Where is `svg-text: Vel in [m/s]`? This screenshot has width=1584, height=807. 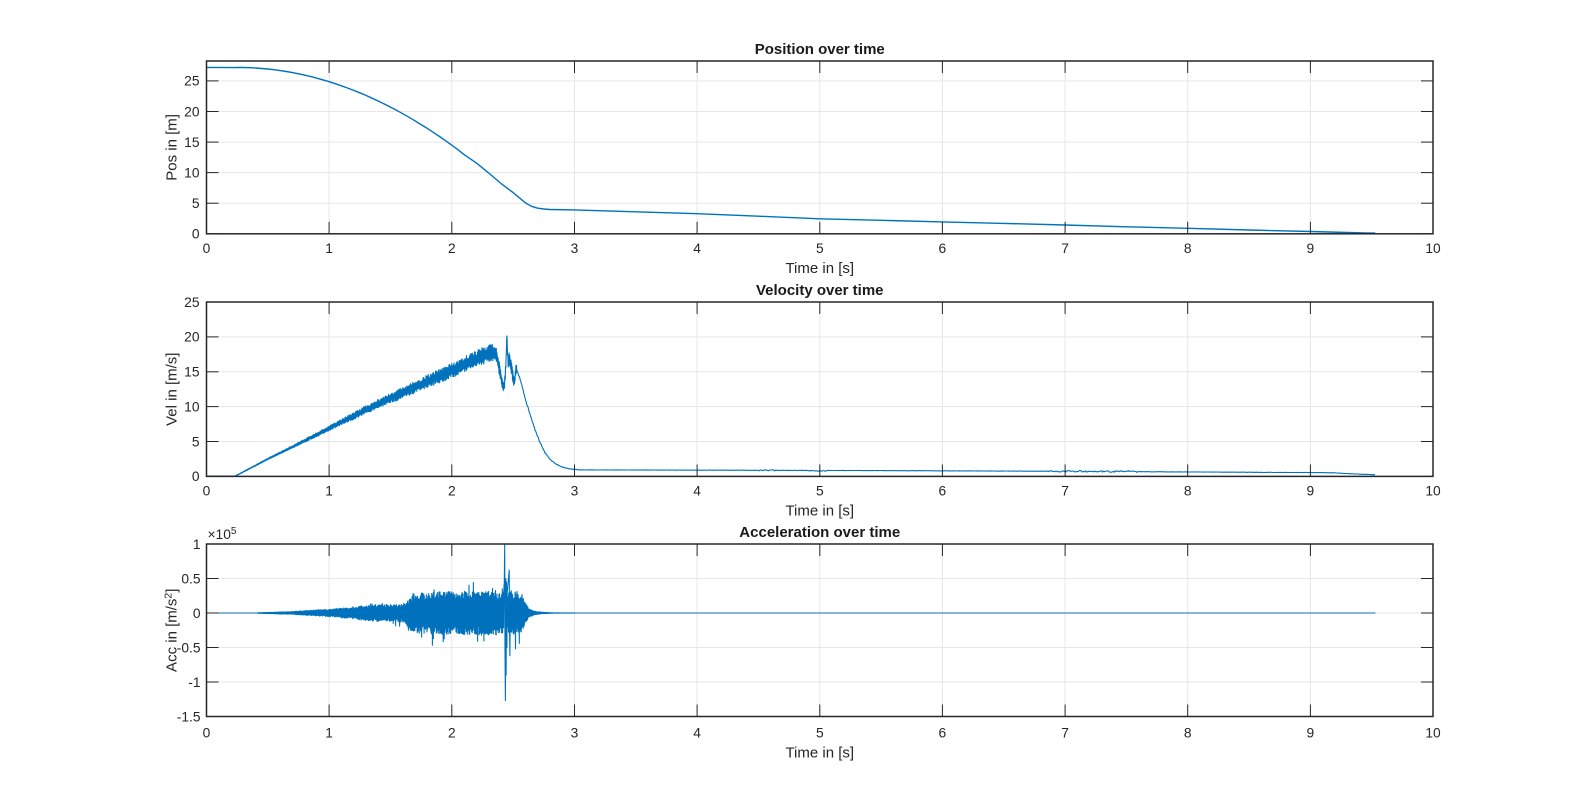
svg-text: Vel in [m/s] is located at coordinates (171, 389).